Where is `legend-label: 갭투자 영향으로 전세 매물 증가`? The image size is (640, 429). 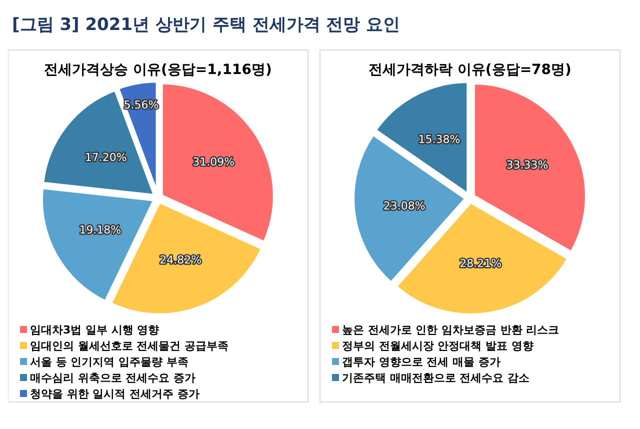 legend-label: 갭투자 영향으로 전세 매물 증가 is located at coordinates (421, 362).